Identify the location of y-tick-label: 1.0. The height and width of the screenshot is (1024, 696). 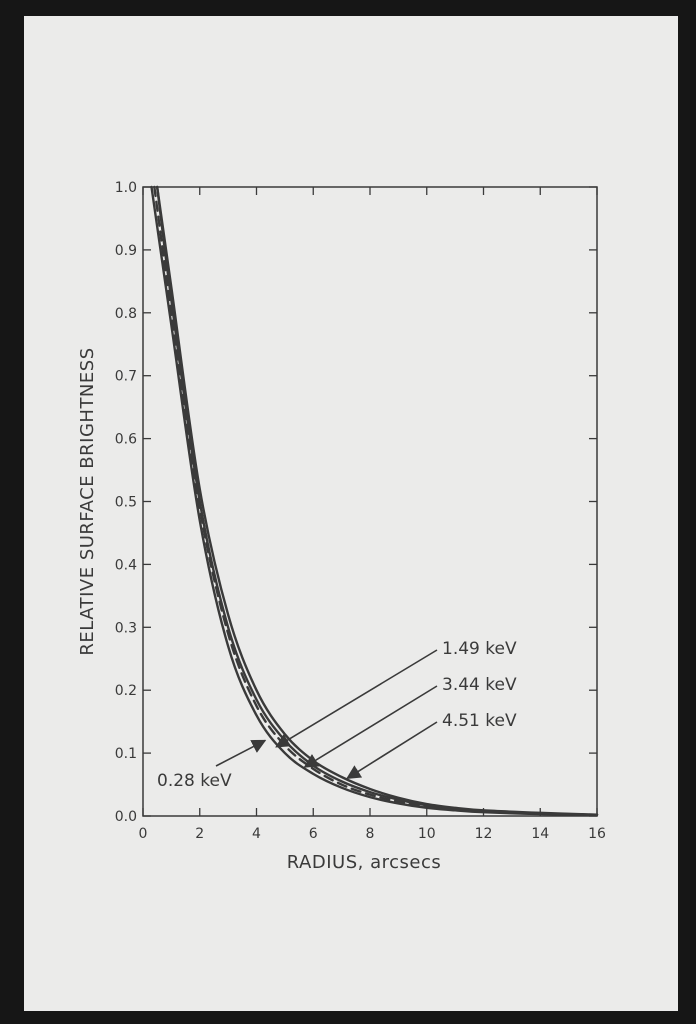
(126, 188).